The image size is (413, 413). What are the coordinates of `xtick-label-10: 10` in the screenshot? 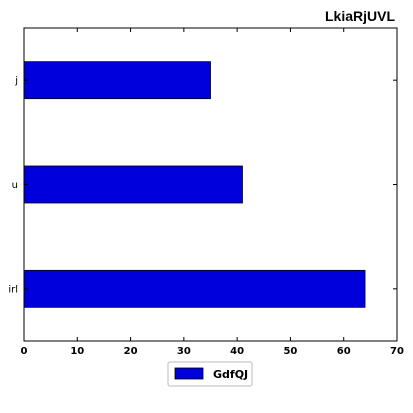 It's located at (77, 351).